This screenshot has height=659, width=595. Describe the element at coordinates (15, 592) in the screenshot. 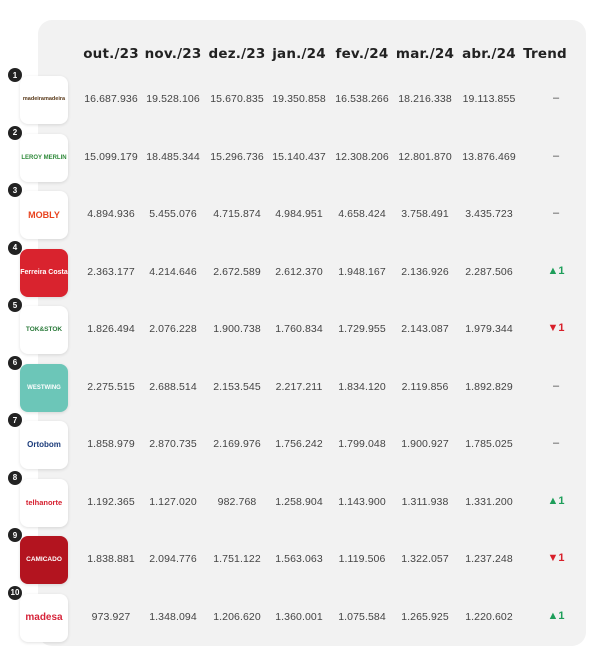

I see `rank-badge: 10` at that location.